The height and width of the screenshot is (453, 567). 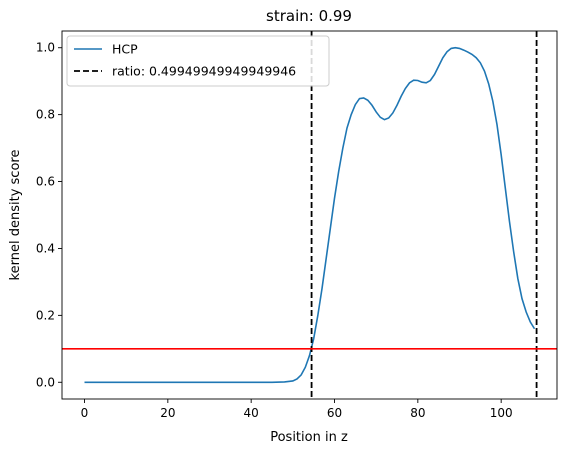 What do you see at coordinates (334, 413) in the screenshot?
I see `x-tick-label: 60` at bounding box center [334, 413].